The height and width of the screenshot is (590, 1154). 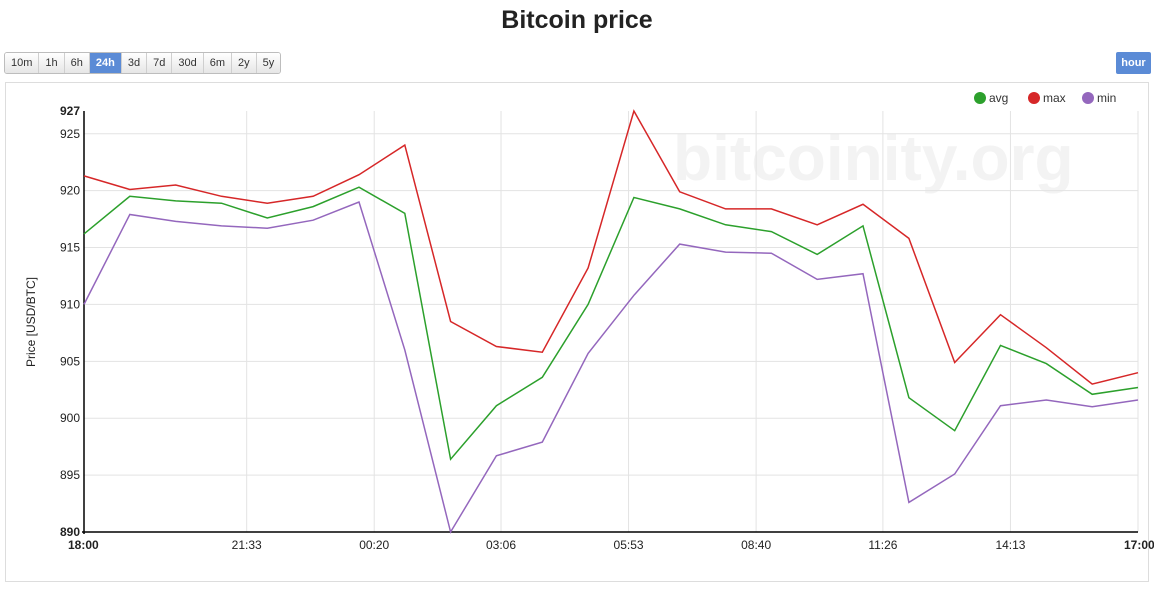 I want to click on x-tick-label: 03:06, so click(x=501, y=545).